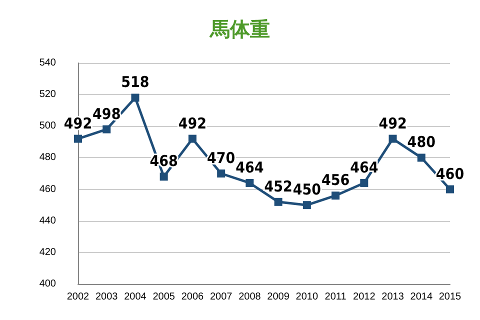 This screenshot has height=320, width=480. Describe the element at coordinates (364, 297) in the screenshot. I see `x-tick-label: 2012` at that location.